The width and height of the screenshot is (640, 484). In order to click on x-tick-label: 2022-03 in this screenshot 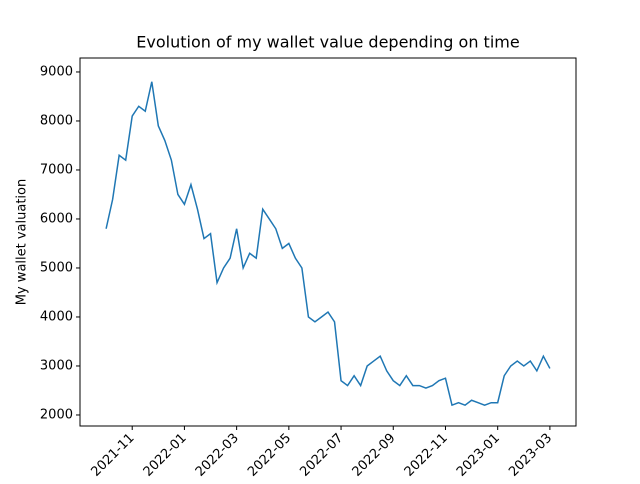, I will do `click(217, 455)`.